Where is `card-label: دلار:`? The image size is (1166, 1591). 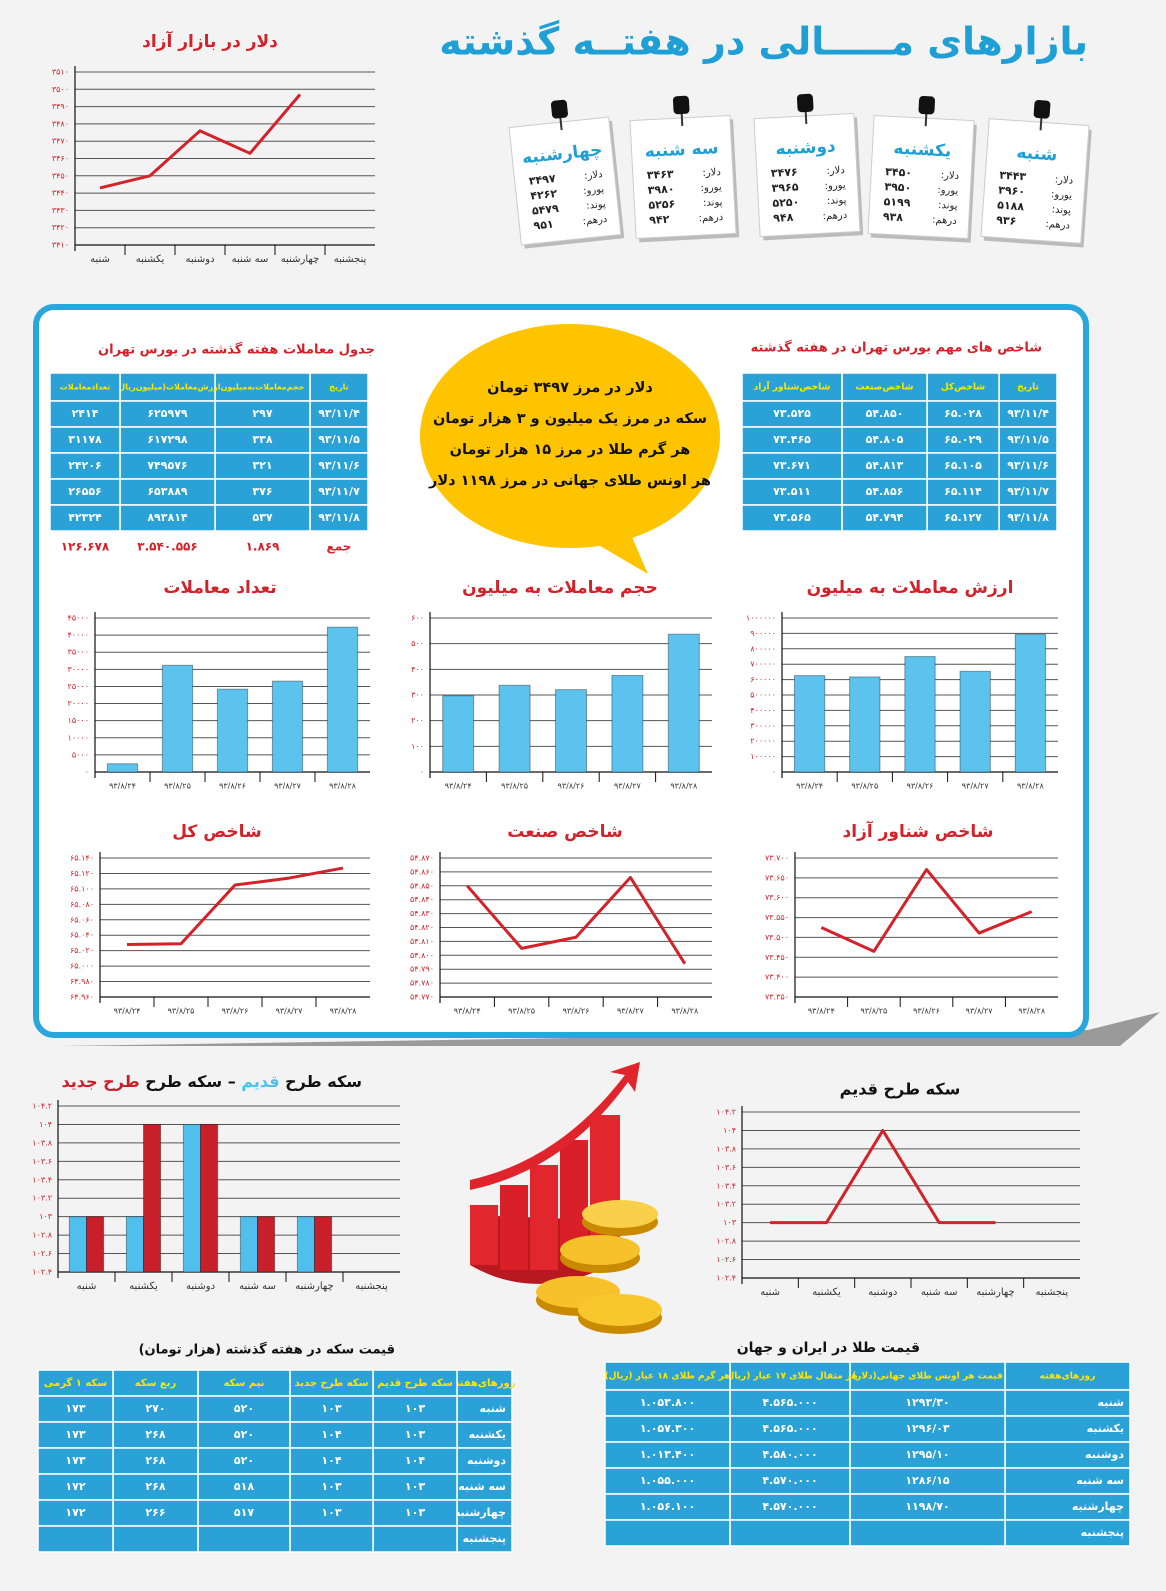 card-label: دلار: is located at coordinates (949, 176).